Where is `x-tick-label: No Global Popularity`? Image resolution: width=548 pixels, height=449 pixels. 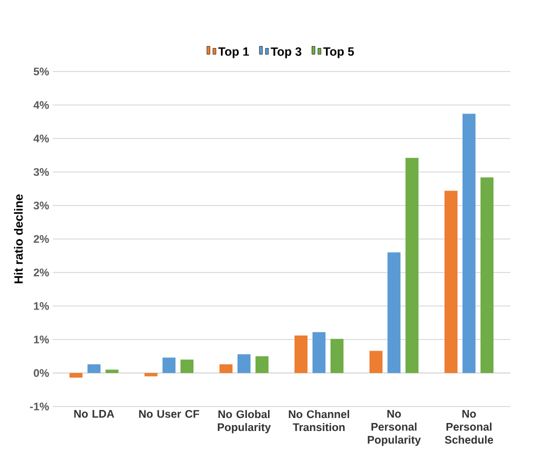
x-tick-label: No Global Popularity is located at coordinates (244, 422).